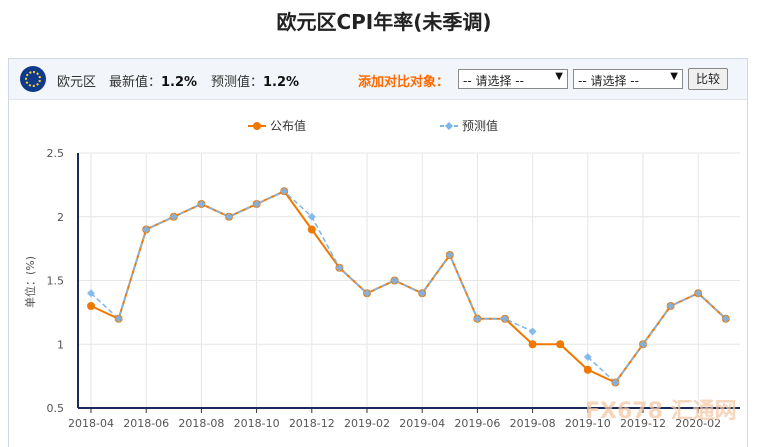  Describe the element at coordinates (477, 423) in the screenshot. I see `x-tick-label: 2019-06` at that location.